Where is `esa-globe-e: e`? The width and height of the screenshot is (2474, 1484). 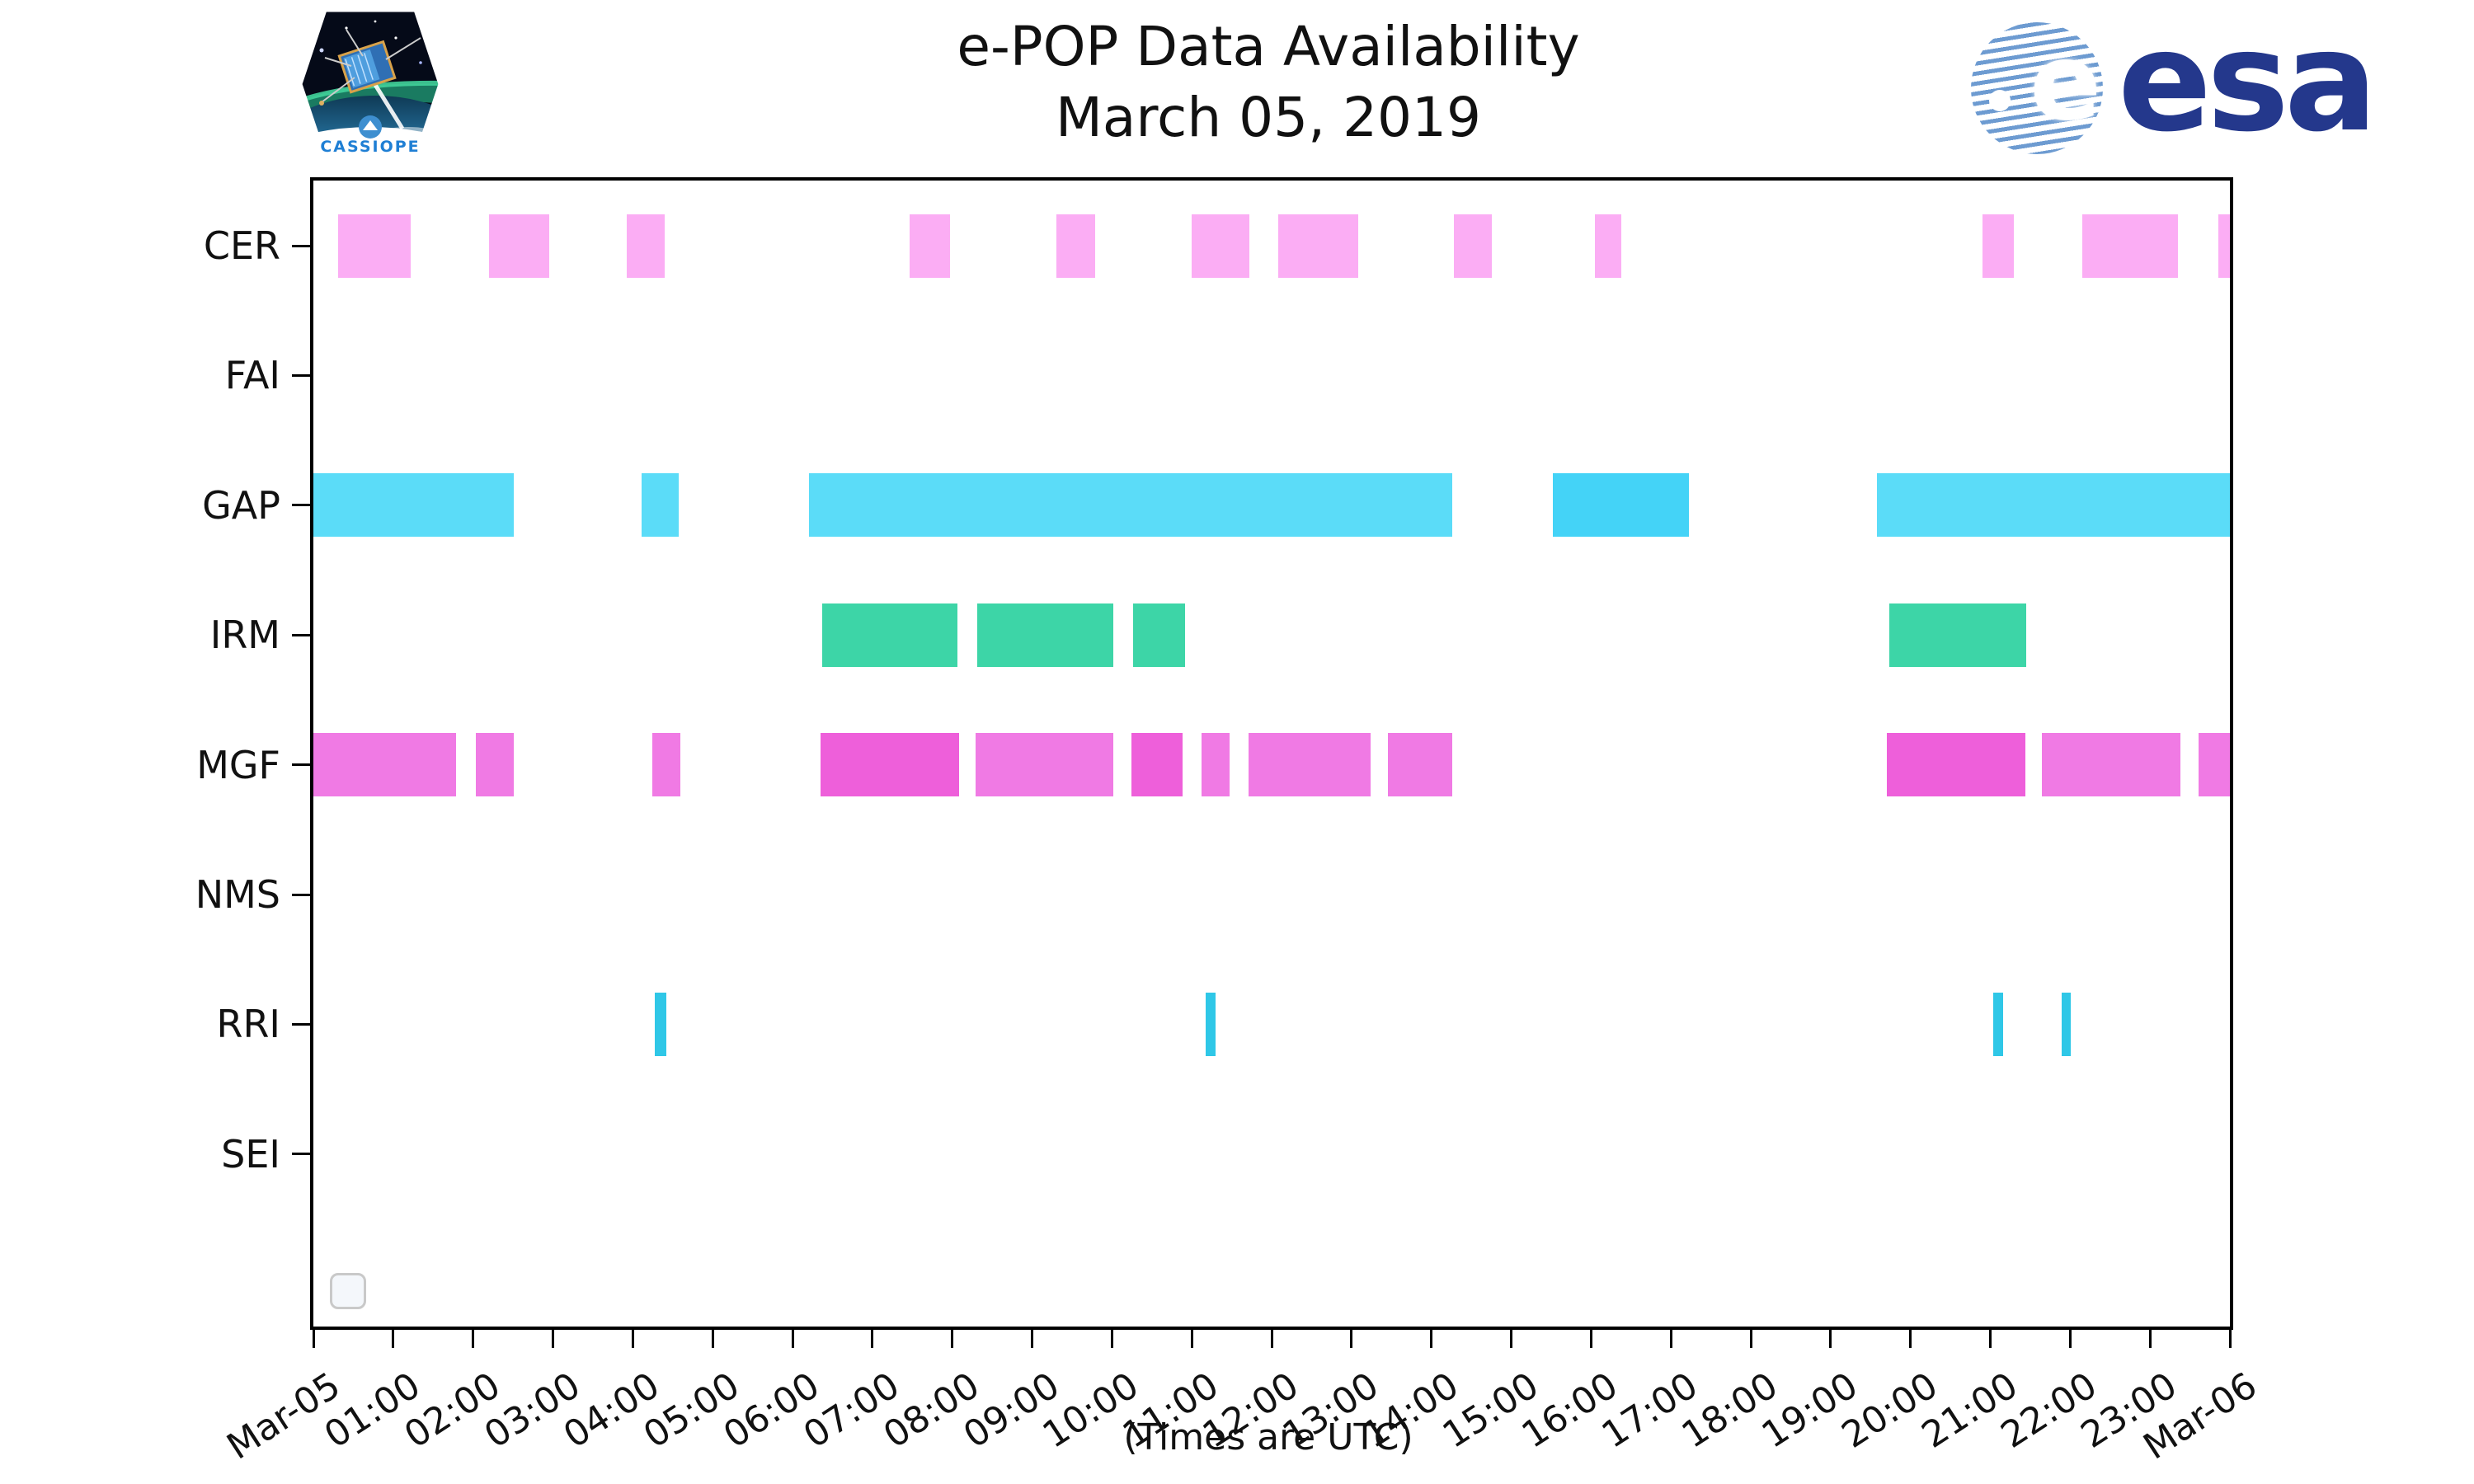 esa-globe-e: e is located at coordinates (2065, 83).